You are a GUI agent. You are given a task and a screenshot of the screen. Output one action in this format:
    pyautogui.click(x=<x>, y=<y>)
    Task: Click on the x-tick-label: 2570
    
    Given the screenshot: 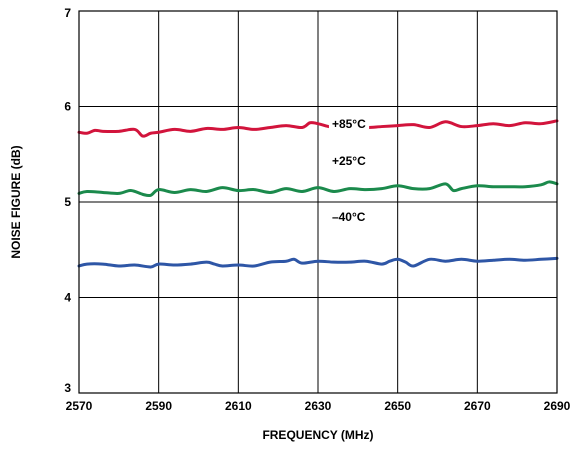 What is the action you would take?
    pyautogui.click(x=79, y=406)
    